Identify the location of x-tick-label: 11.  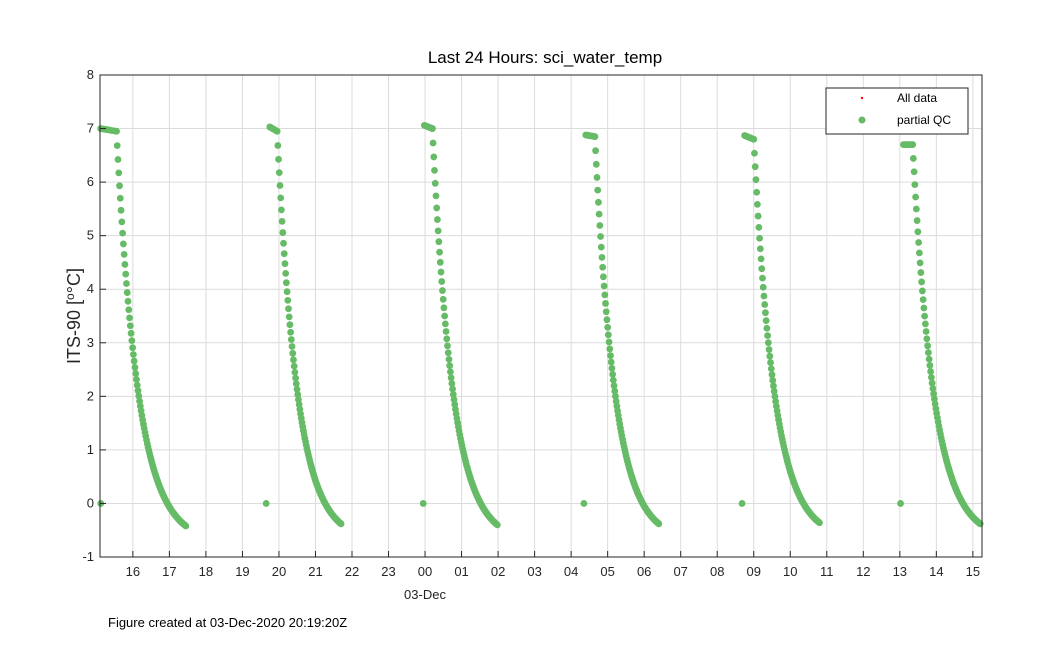
(827, 571).